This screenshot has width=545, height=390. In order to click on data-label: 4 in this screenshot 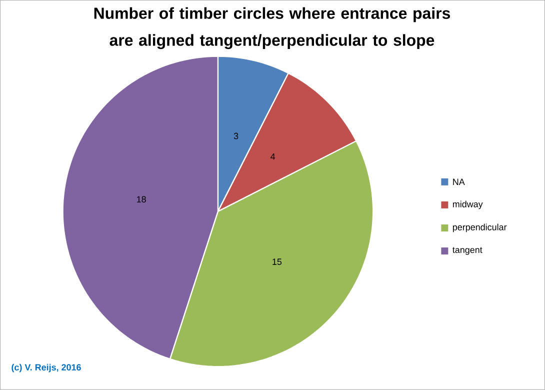, I will do `click(273, 157)`.